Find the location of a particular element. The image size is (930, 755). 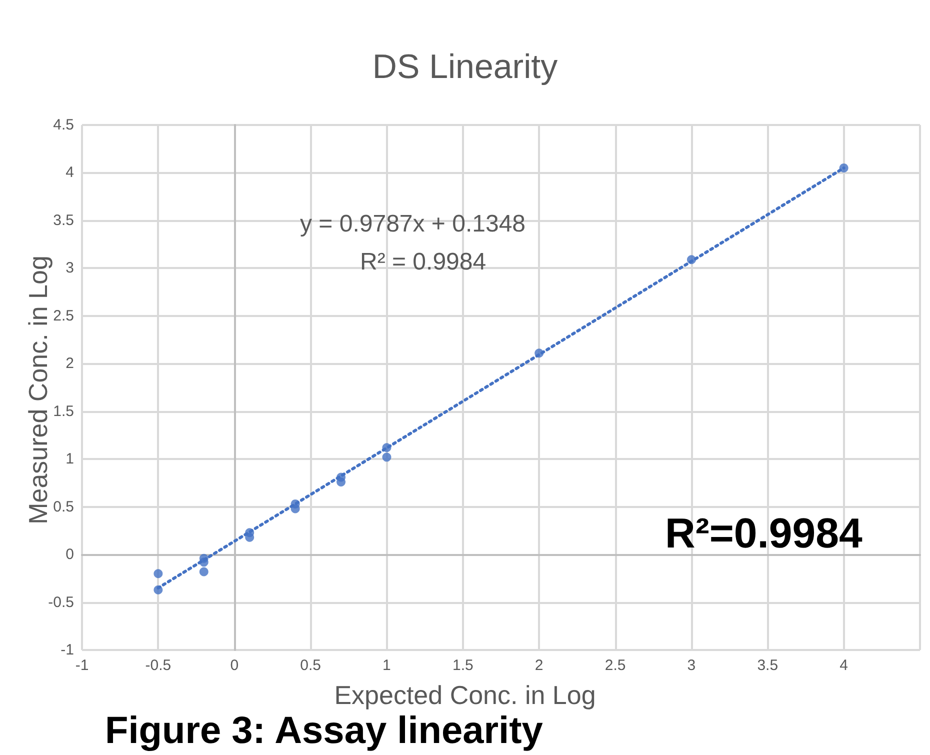

chart-title: DS Linearity is located at coordinates (465, 67).